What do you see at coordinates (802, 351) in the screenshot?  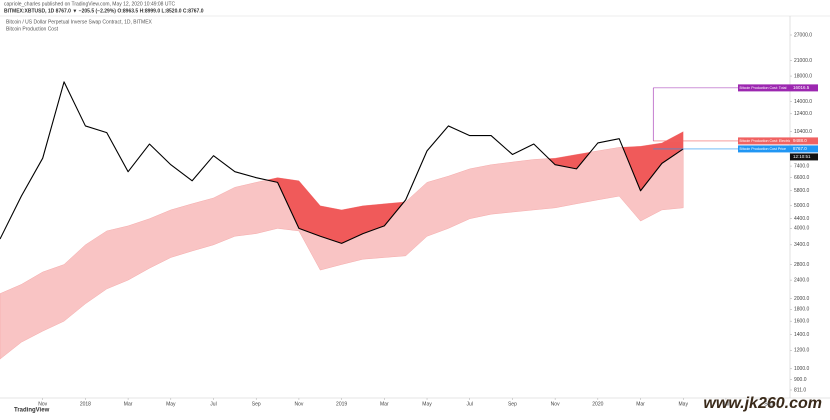 I see `y-tick-label: 1200.0` at bounding box center [802, 351].